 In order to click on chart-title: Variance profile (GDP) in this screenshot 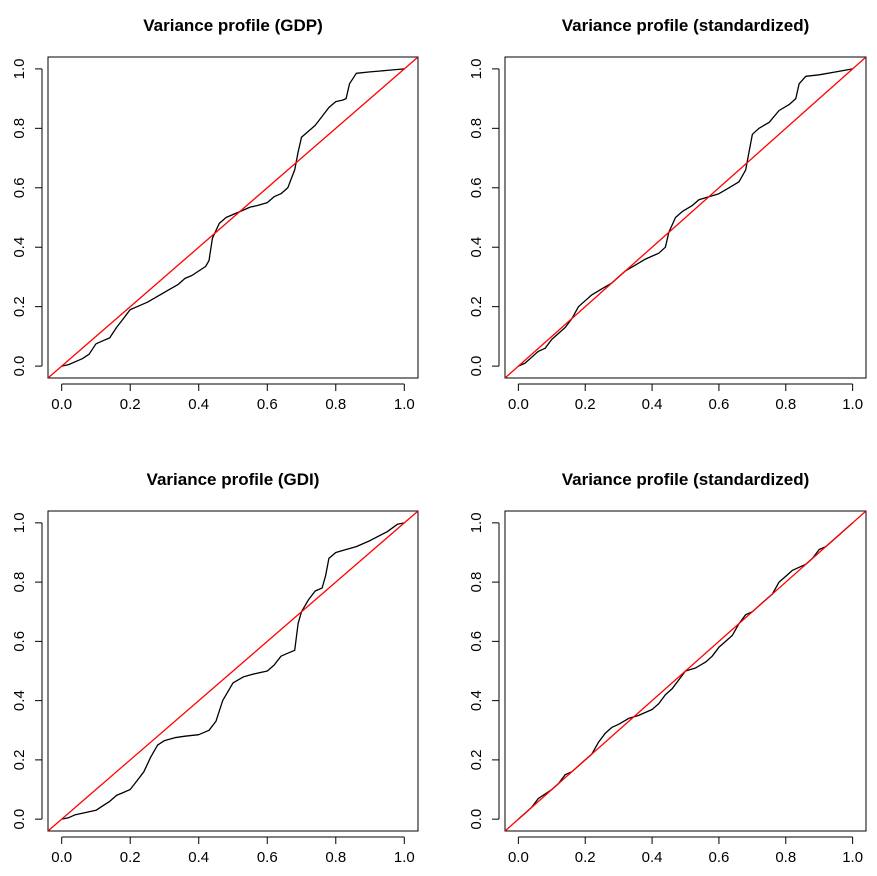, I will do `click(233, 25)`.